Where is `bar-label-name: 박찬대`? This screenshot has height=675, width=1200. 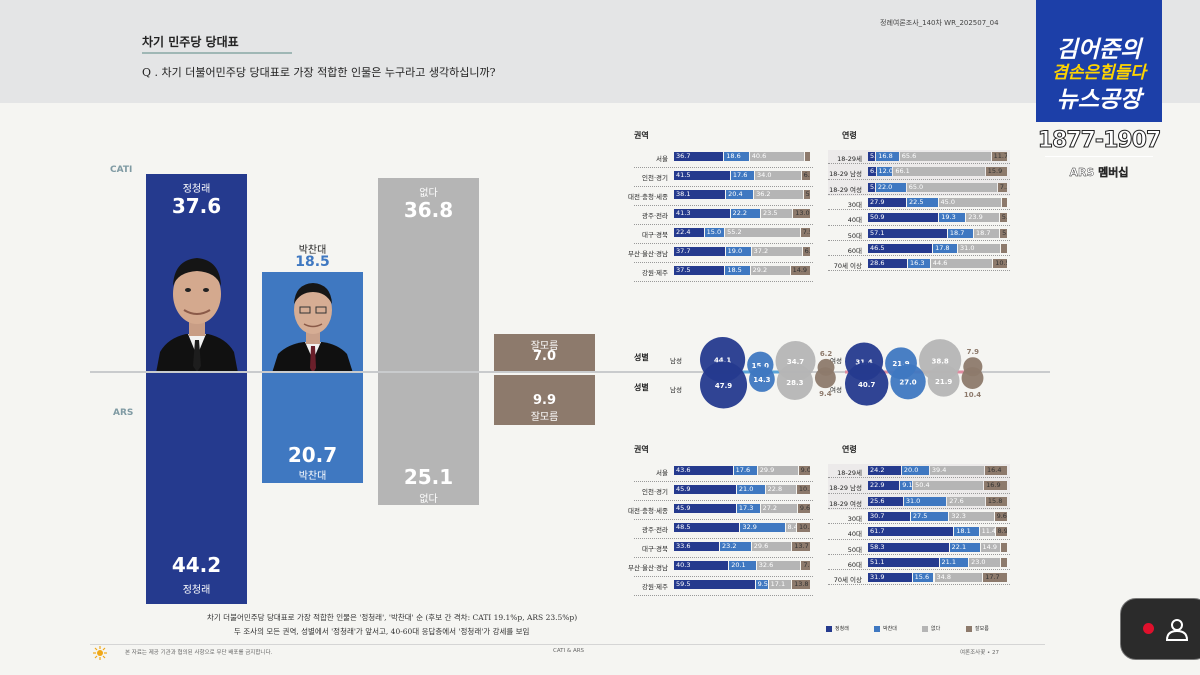
bar-label-name: 박찬대 is located at coordinates (312, 250).